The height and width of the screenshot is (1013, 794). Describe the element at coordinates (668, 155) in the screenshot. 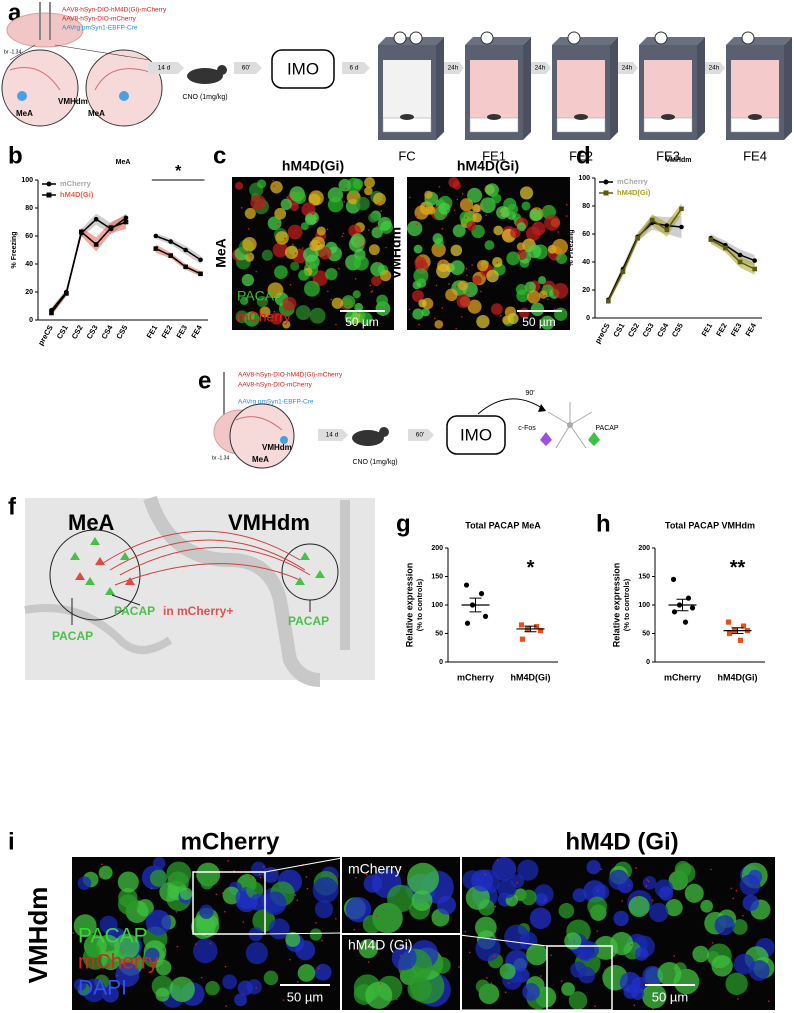

I see `session: FE3` at that location.